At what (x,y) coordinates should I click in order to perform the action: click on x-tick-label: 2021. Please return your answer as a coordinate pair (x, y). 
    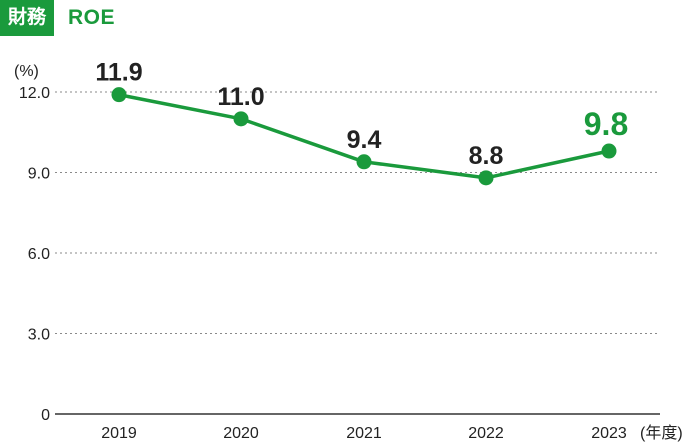
    Looking at the image, I should click on (364, 433).